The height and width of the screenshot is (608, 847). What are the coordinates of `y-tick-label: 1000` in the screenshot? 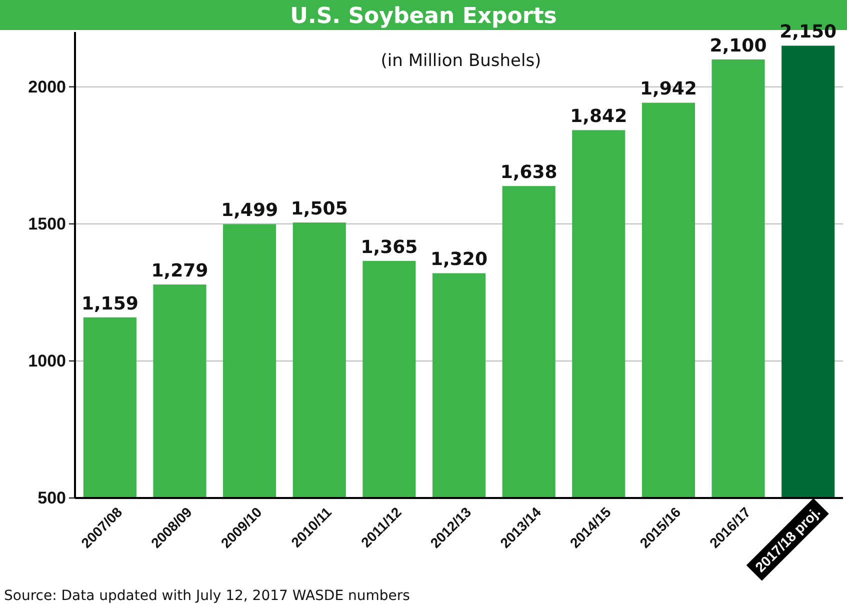 It's located at (47, 360).